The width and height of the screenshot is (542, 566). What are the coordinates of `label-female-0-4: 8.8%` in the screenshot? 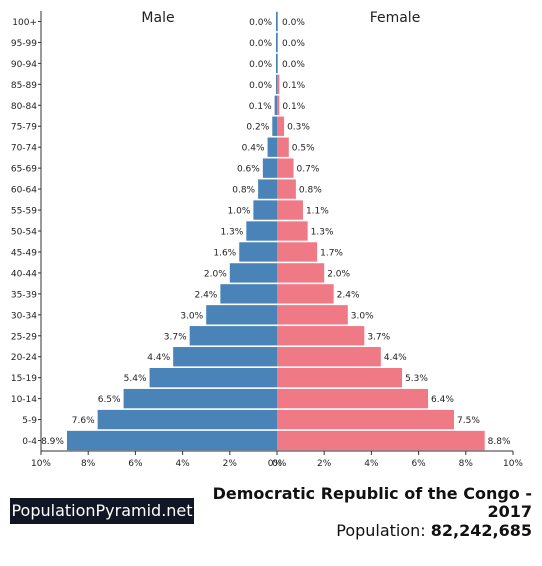 It's located at (499, 442).